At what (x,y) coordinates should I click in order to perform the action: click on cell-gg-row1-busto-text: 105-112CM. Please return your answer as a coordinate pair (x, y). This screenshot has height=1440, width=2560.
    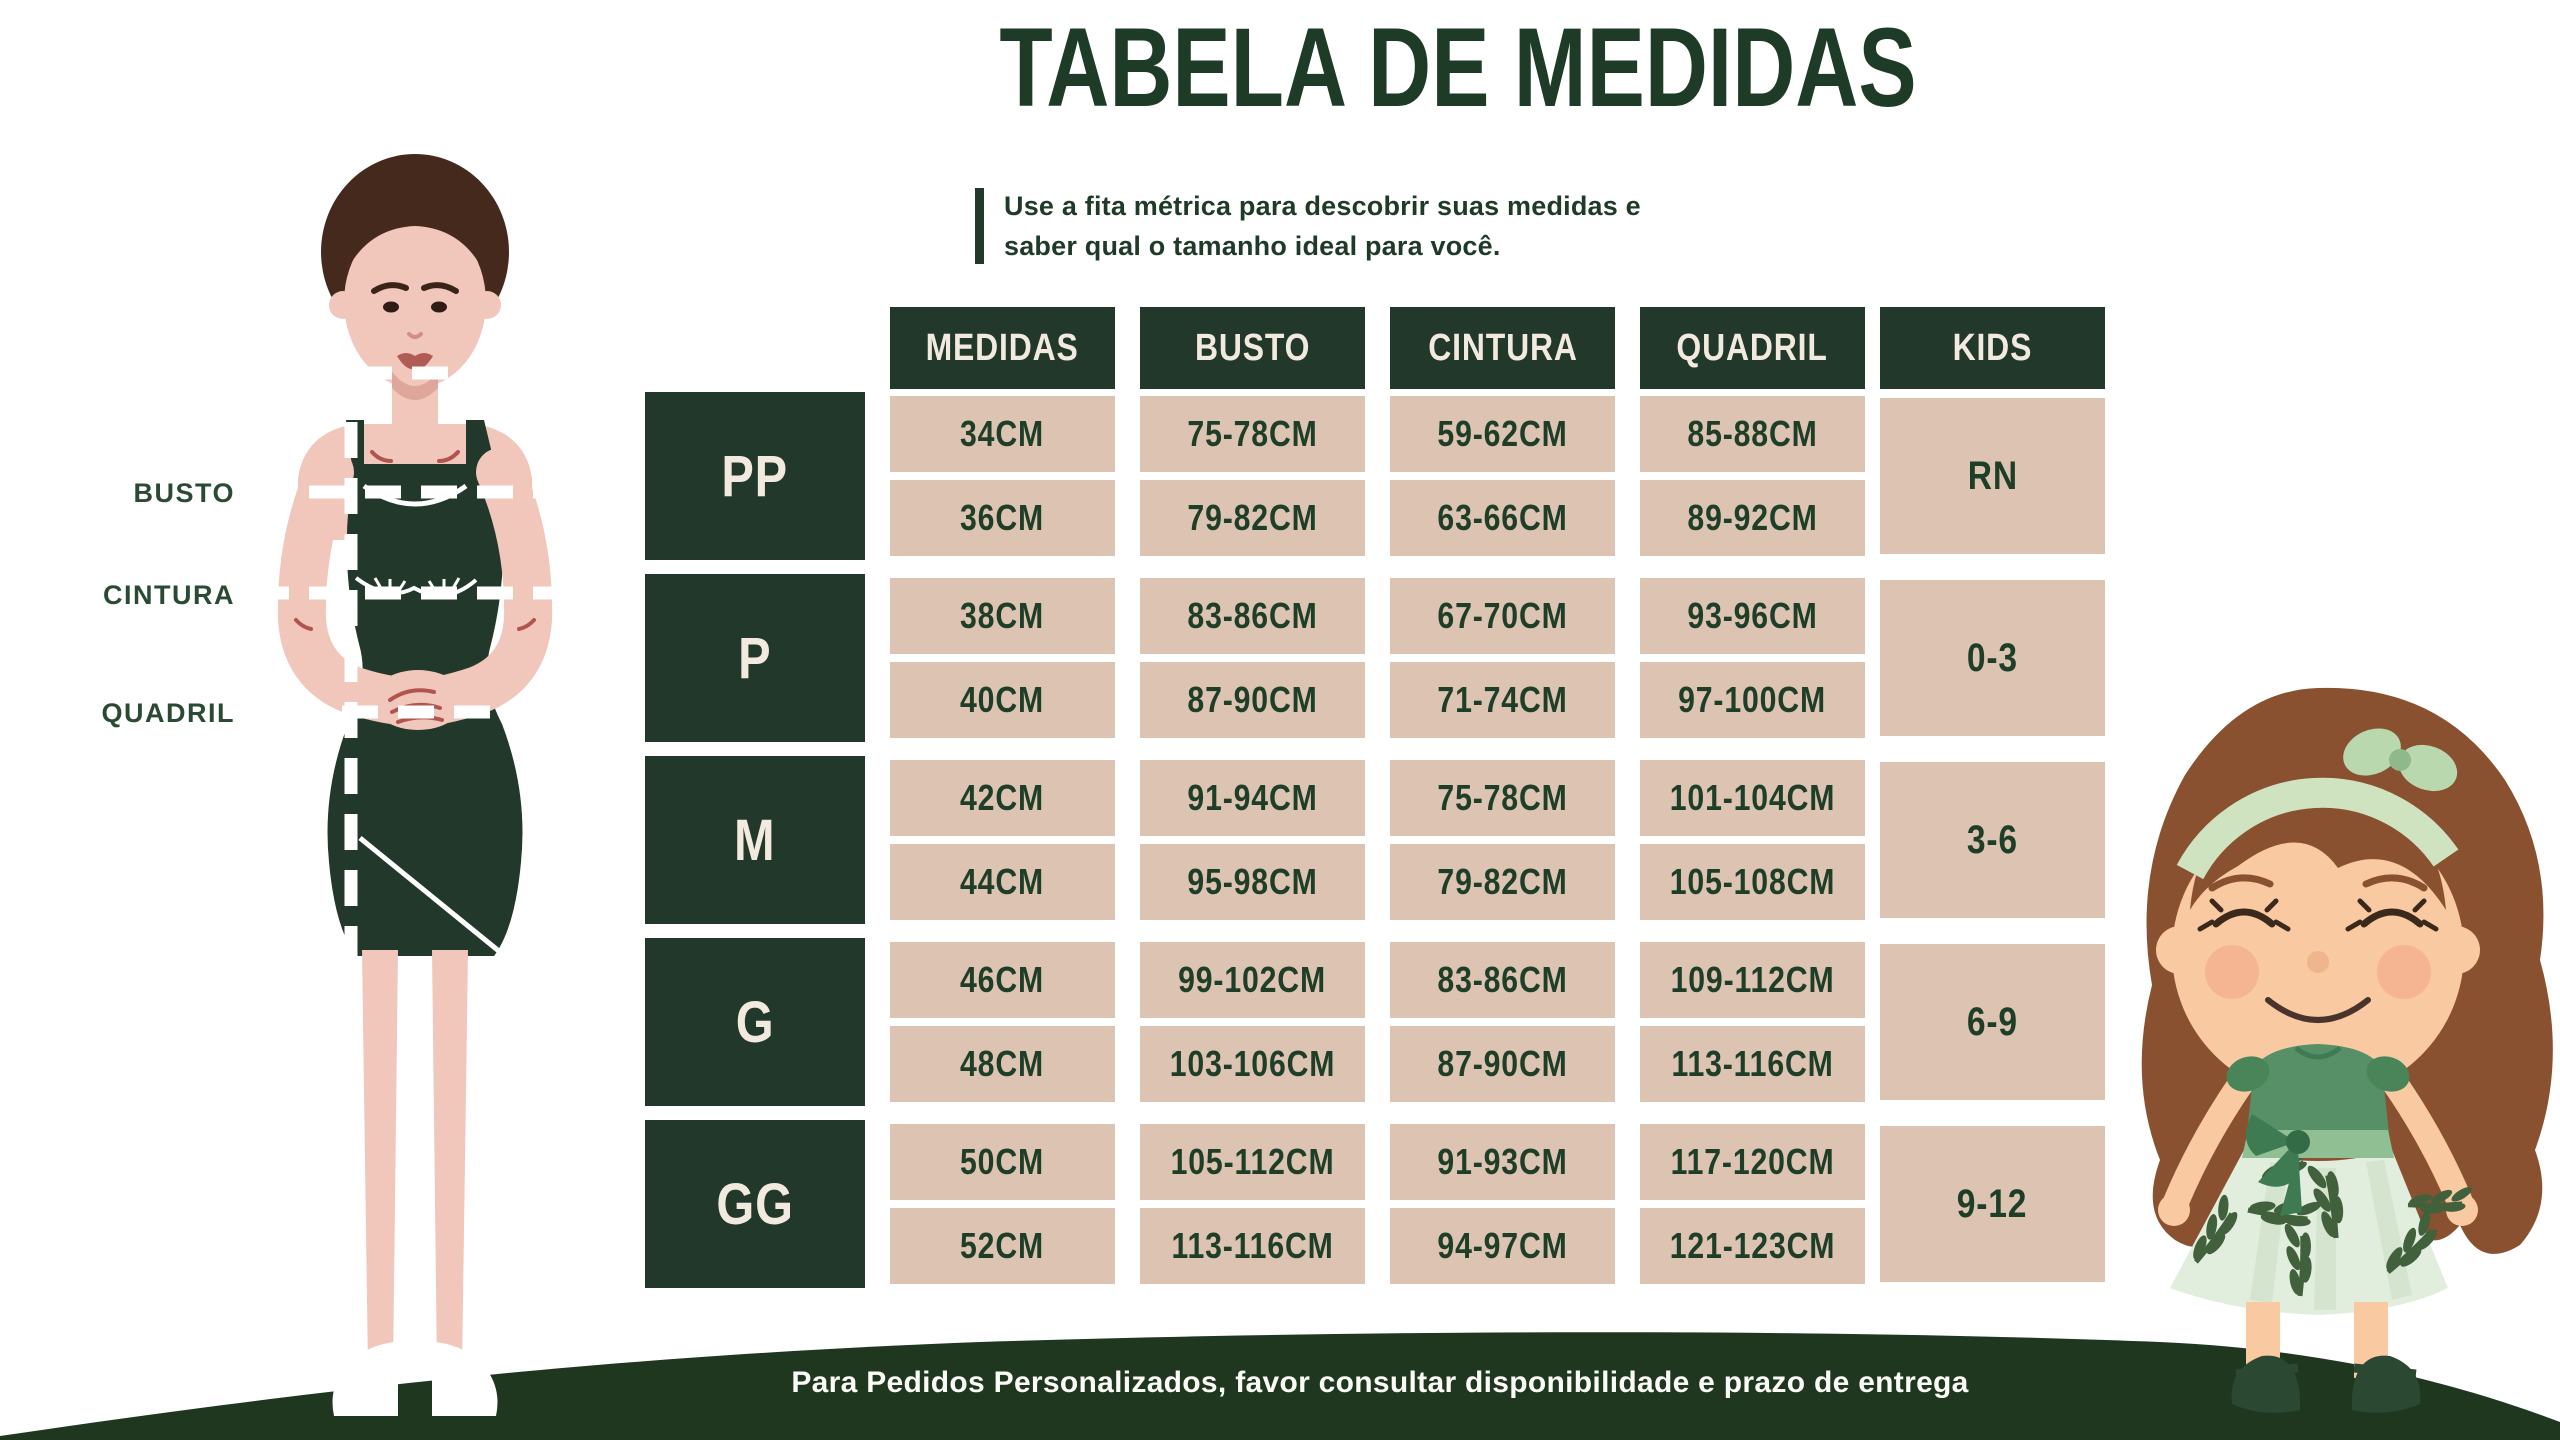
    Looking at the image, I should click on (1252, 1161).